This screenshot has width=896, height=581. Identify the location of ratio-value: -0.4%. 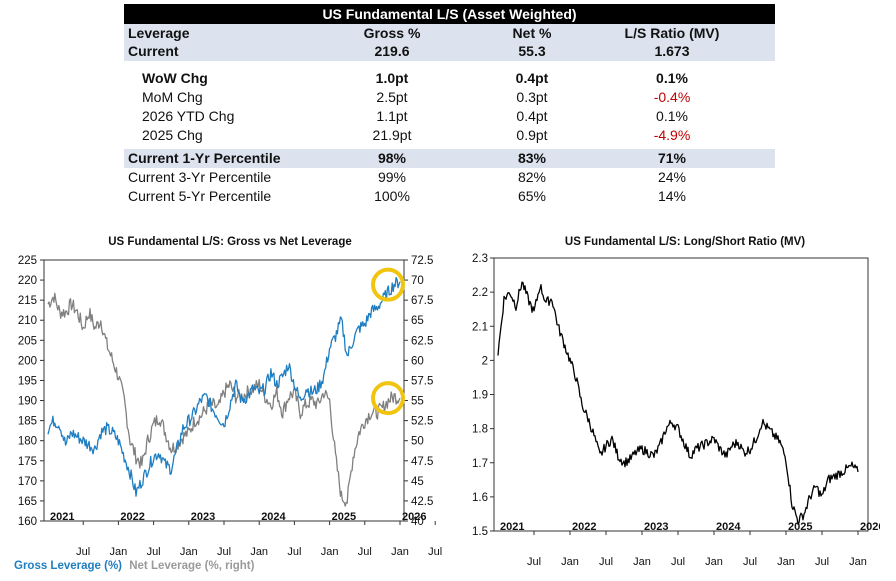
(672, 97).